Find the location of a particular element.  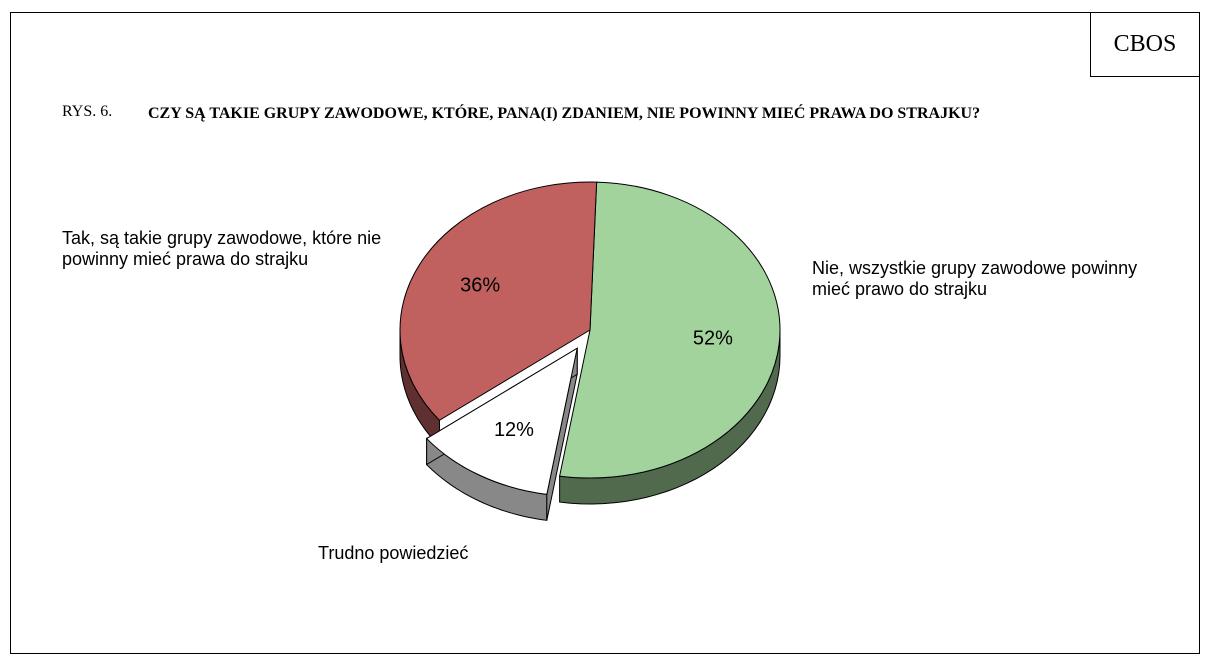

value-label: 36% is located at coordinates (480, 285).